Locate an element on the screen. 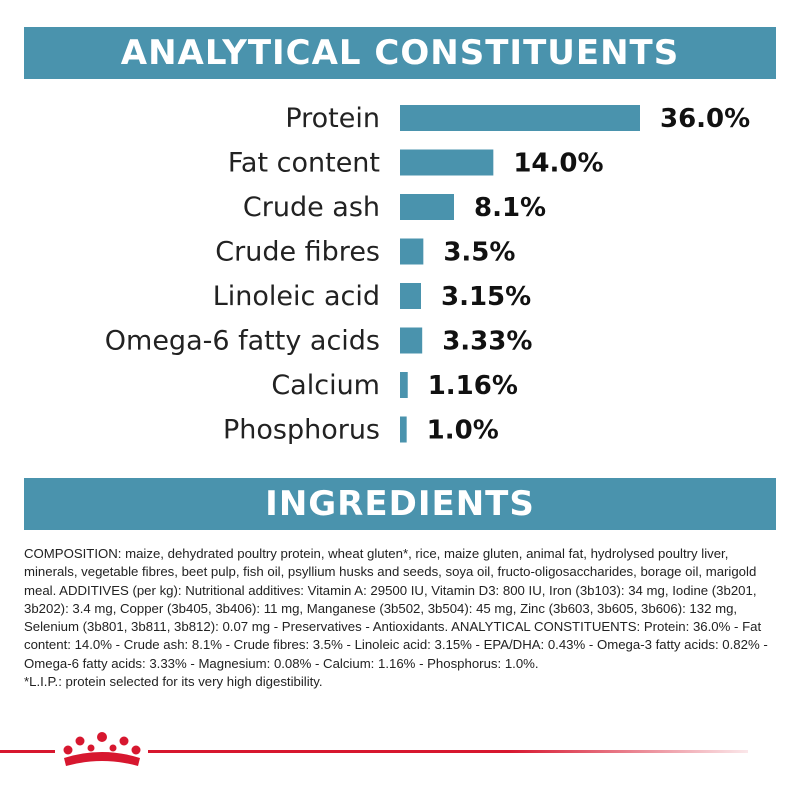  category-label: Protein is located at coordinates (332, 118).